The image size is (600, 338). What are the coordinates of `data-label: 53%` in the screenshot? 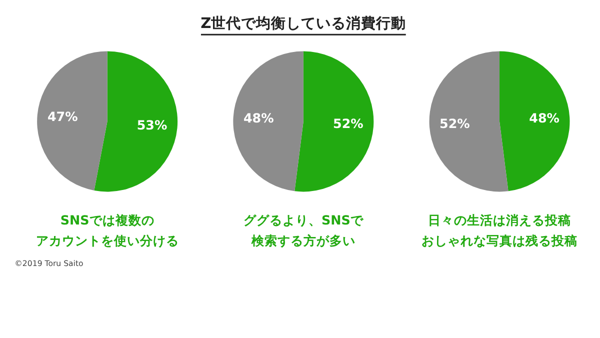 It's located at (152, 125).